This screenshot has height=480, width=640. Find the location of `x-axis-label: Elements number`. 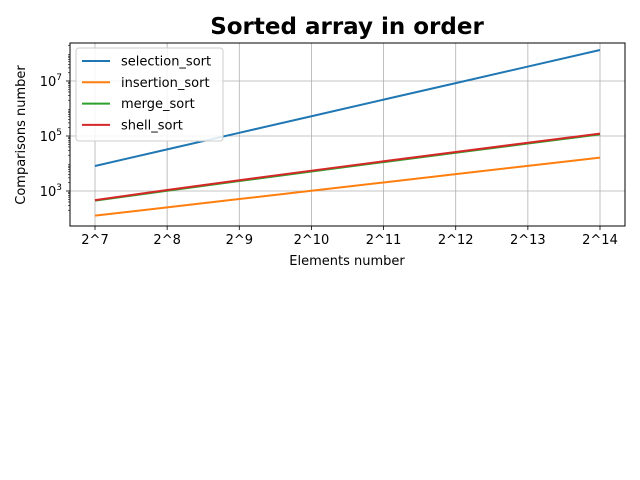

x-axis-label: Elements number is located at coordinates (347, 261).